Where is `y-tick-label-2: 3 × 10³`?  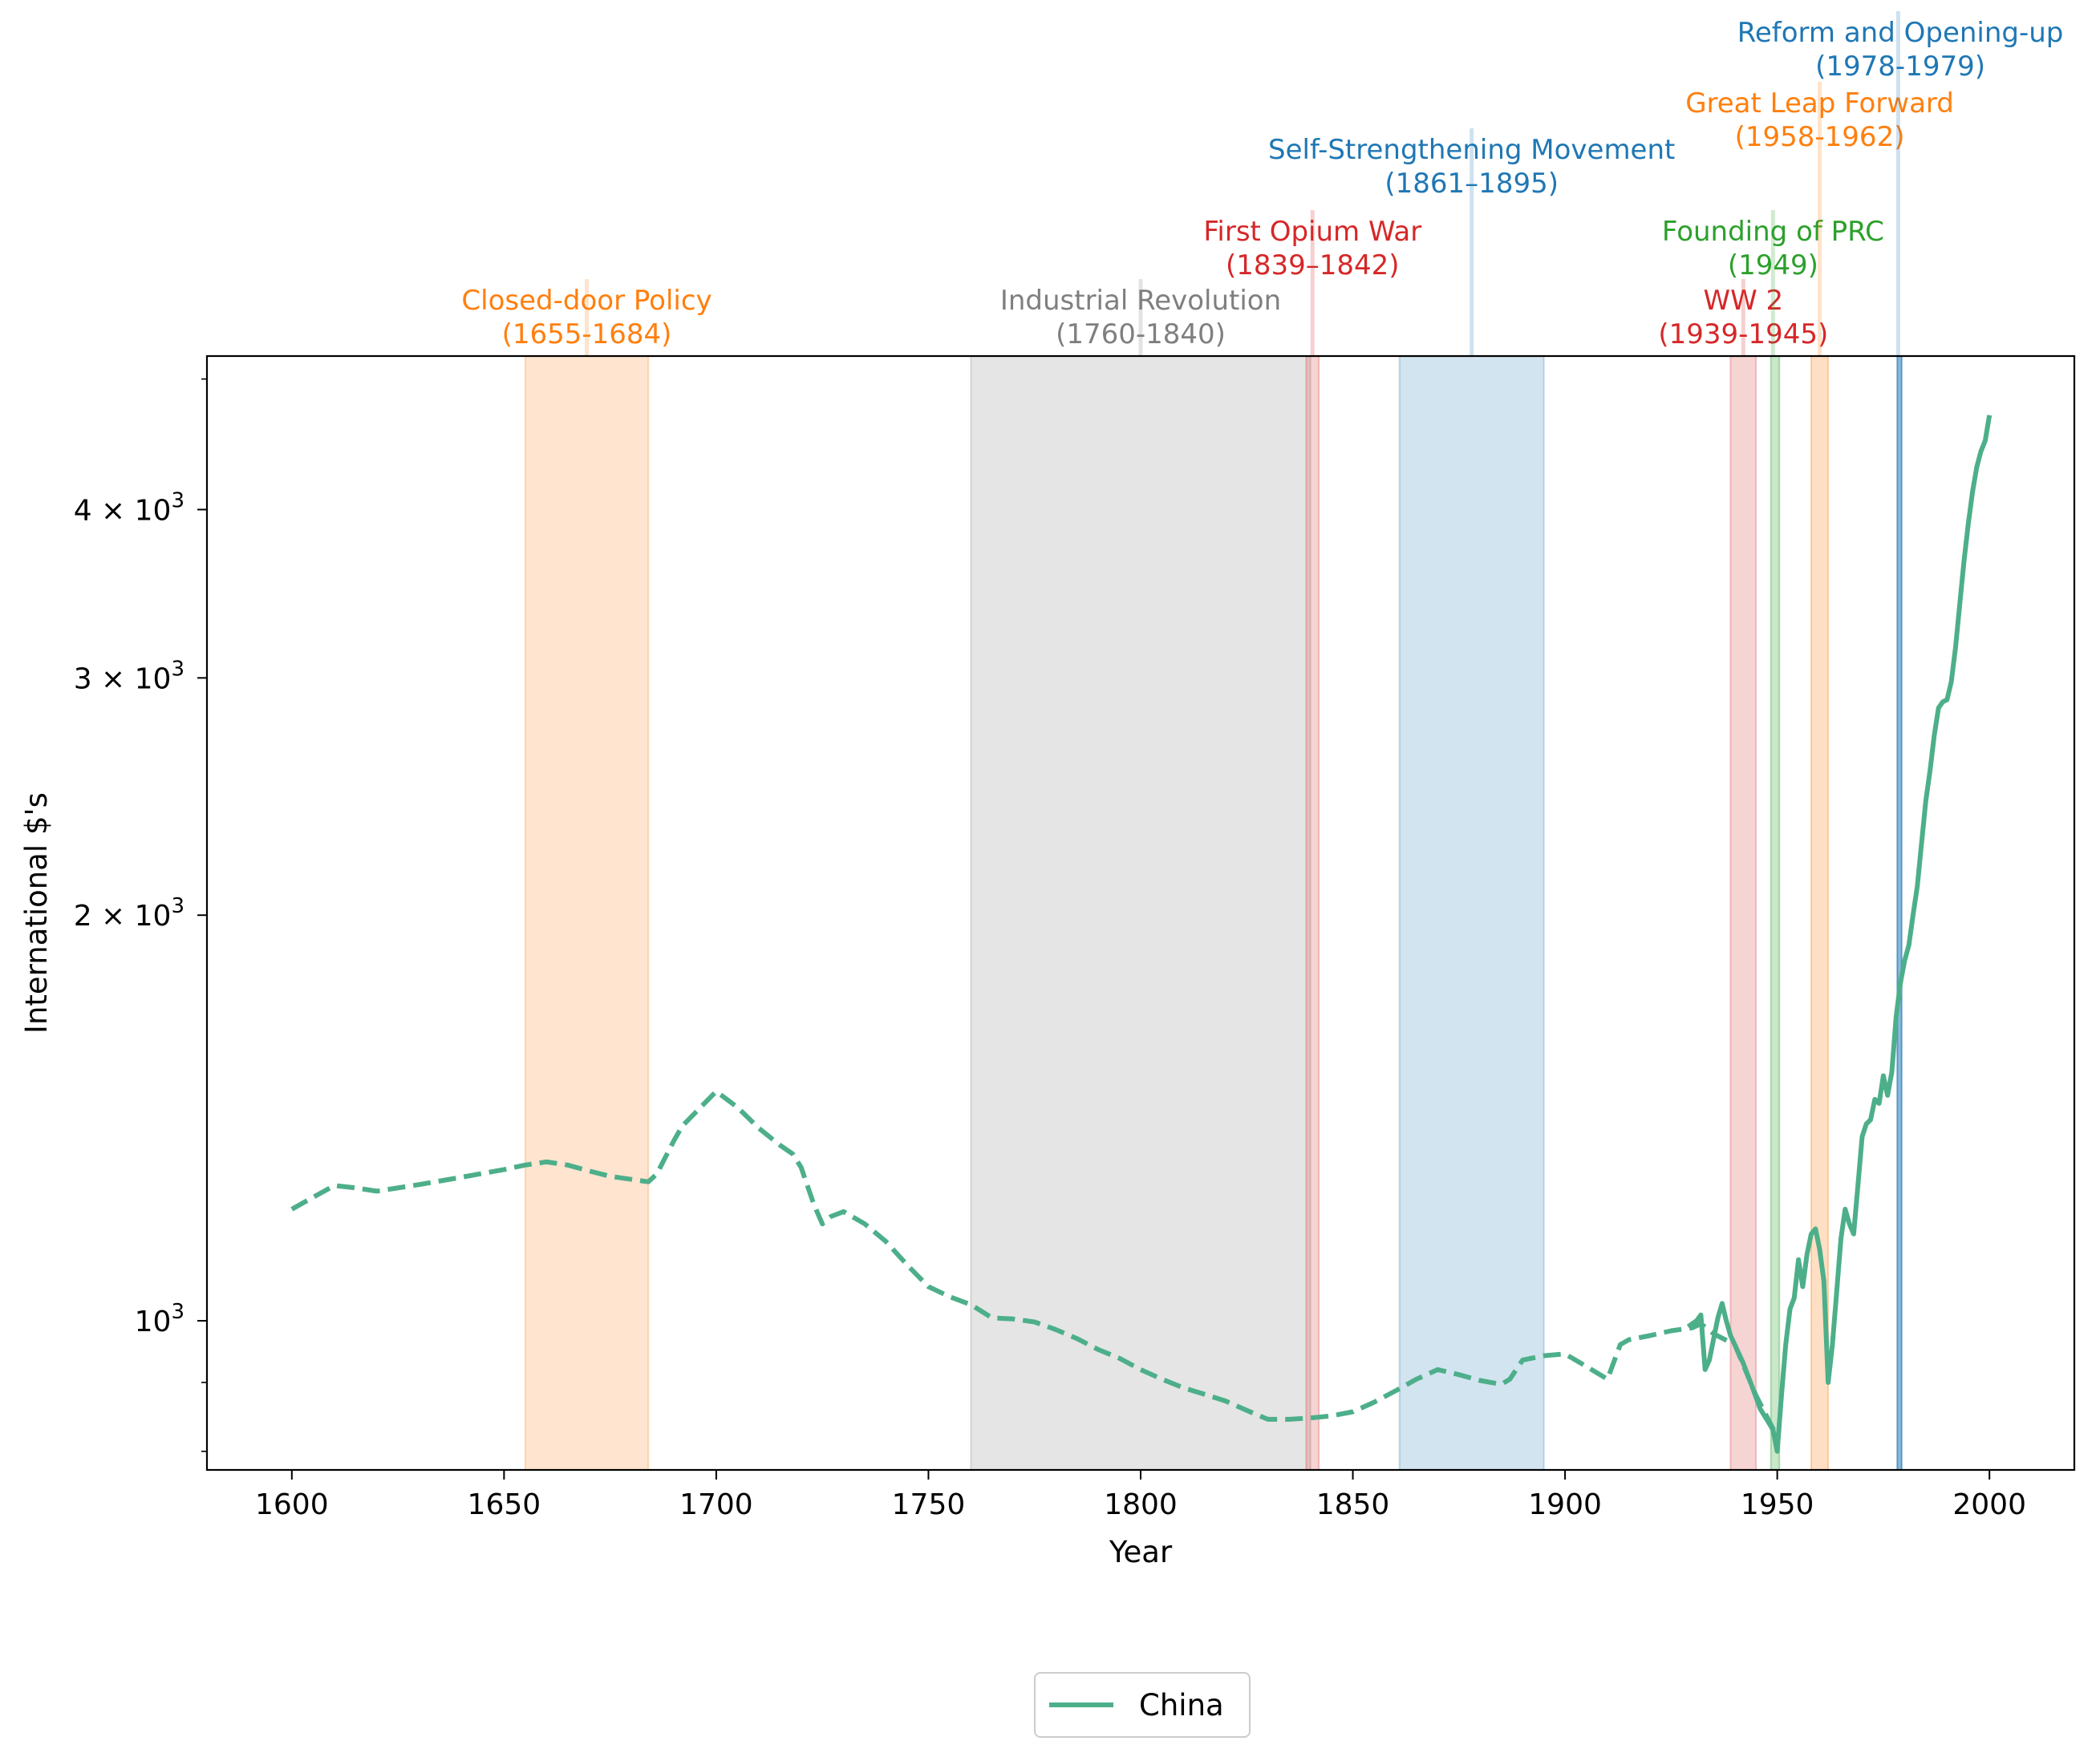
y-tick-label-2: 3 × 10³ is located at coordinates (129, 676).